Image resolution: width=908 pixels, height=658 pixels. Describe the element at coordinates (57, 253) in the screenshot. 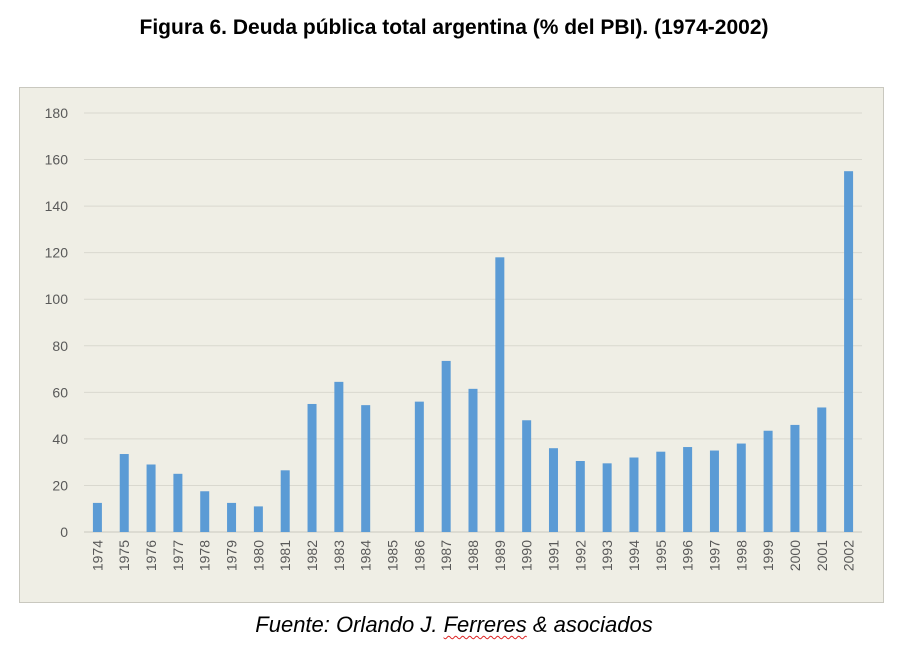

I see `y-tick-label: 120` at that location.